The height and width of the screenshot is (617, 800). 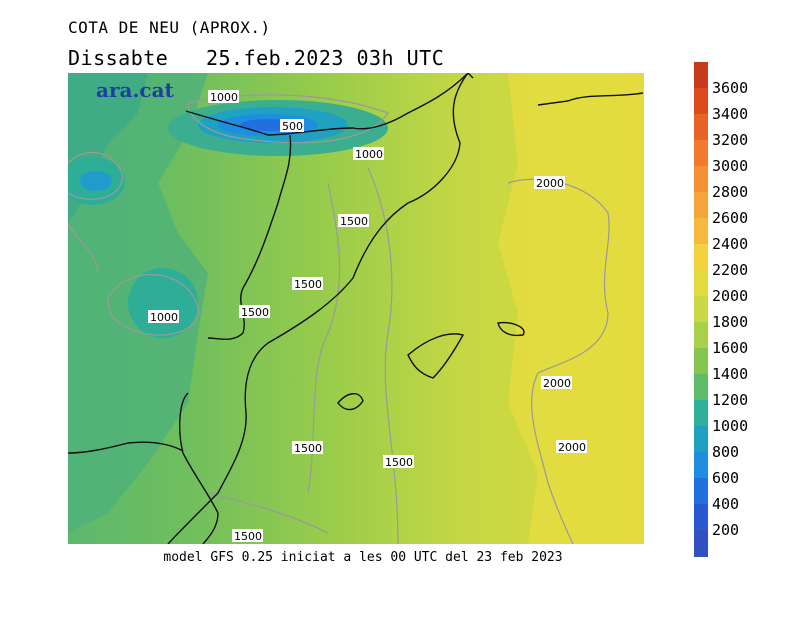 I want to click on legend-label: 1200, so click(x=730, y=400).